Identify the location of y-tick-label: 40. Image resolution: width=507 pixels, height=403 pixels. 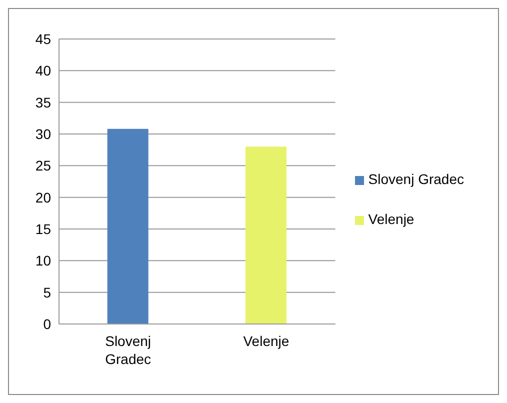
(43, 70).